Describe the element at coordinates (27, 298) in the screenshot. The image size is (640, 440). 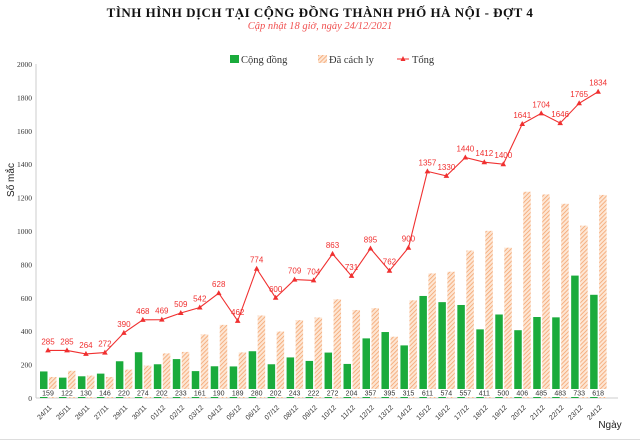
I see `y-tick-label: 600` at that location.